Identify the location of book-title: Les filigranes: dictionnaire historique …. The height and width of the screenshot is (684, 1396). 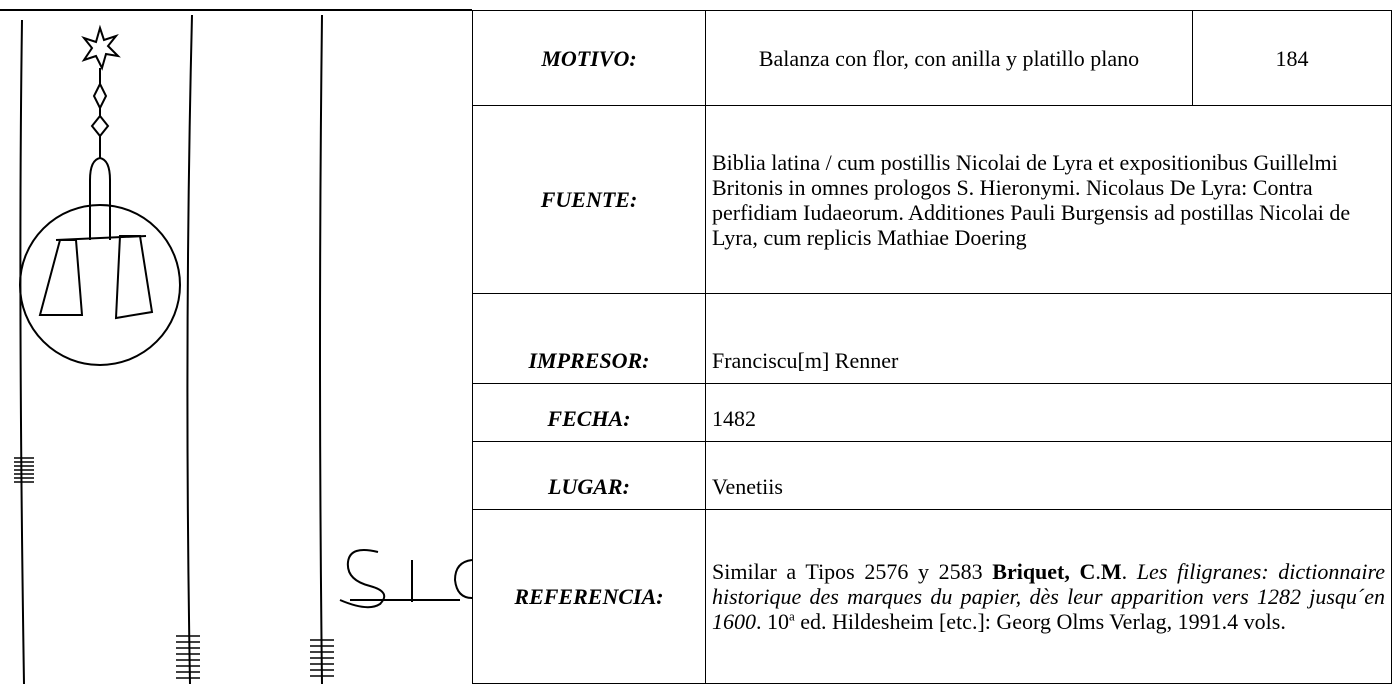
(1049, 596).